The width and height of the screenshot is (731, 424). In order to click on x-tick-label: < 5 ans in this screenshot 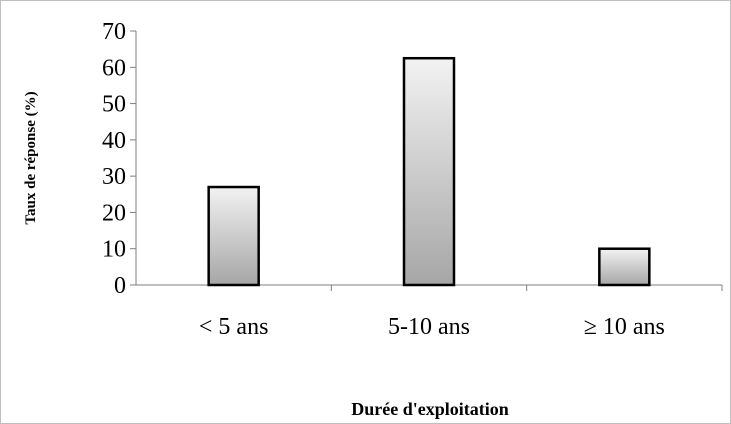, I will do `click(234, 327)`.